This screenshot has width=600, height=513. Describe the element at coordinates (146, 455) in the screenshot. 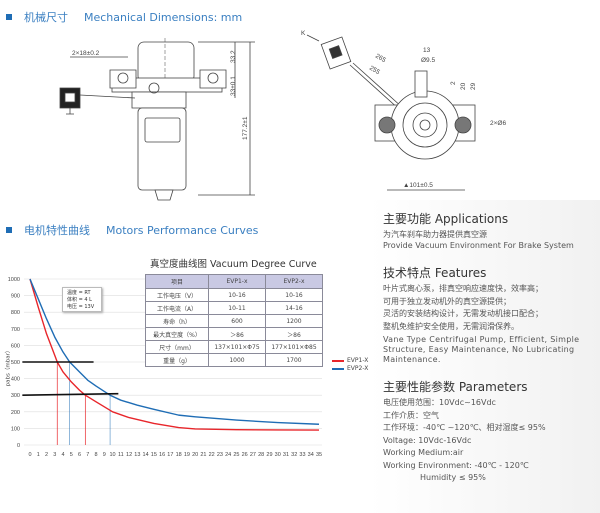

I see `x-tick-label: 14` at that location.